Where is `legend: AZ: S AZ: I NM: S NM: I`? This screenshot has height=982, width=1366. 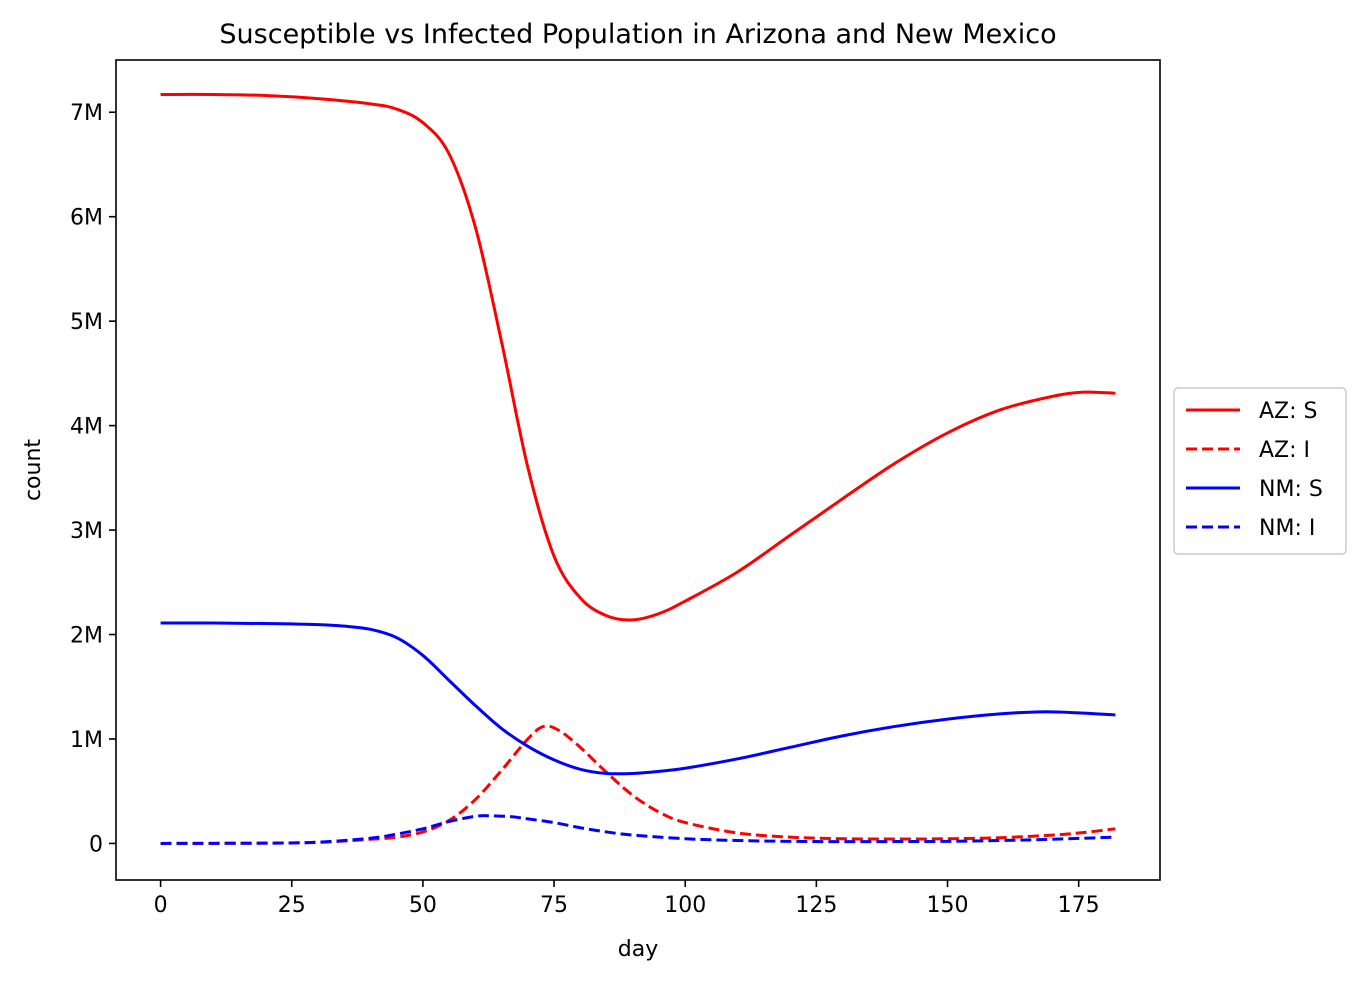
legend: AZ: S AZ: I NM: S NM: I is located at coordinates (1260, 471).